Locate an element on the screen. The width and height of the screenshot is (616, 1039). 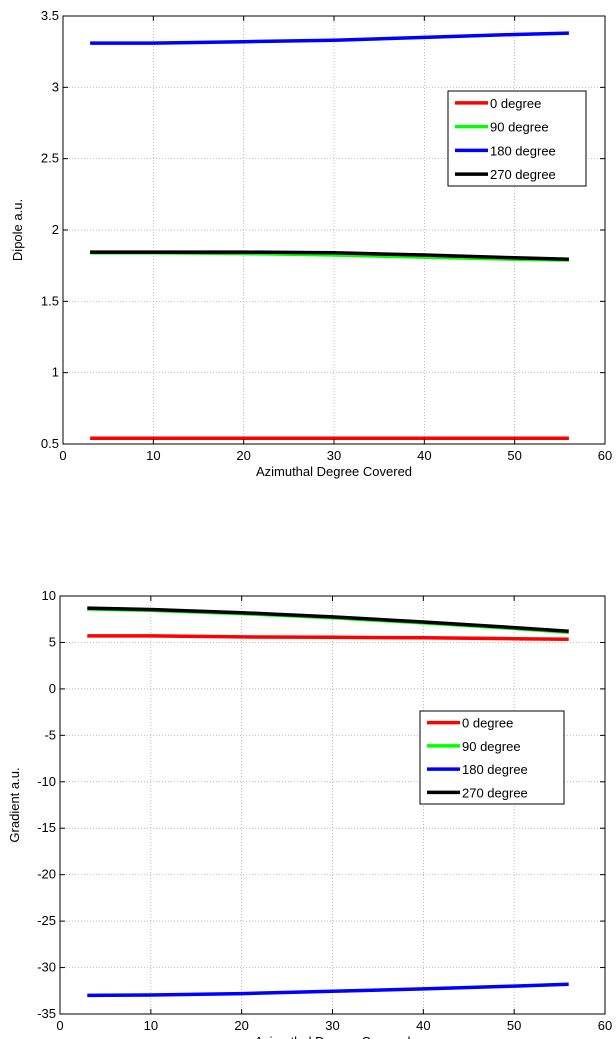
y-tick-label: 1.5 is located at coordinates (50, 300).